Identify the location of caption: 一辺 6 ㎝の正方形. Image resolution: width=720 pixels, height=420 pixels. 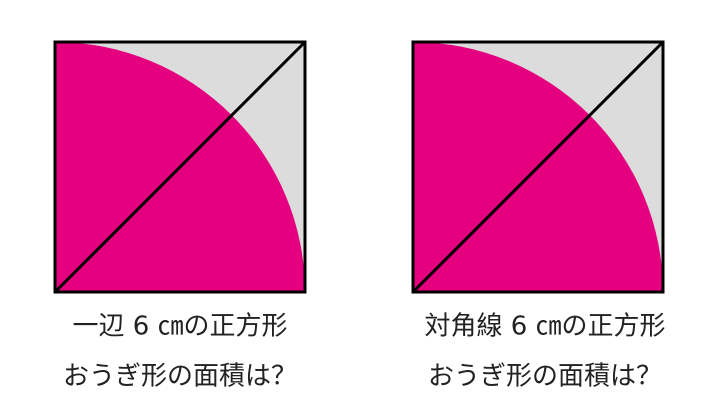
(179, 327).